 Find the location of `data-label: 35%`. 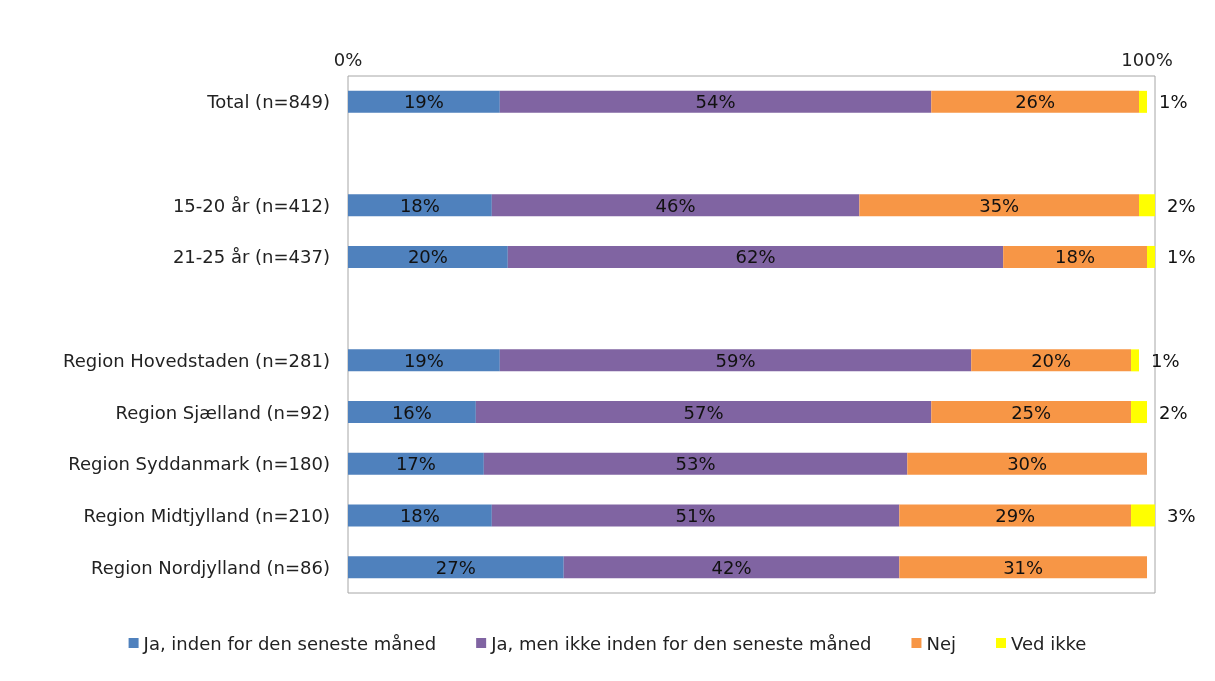

data-label: 35% is located at coordinates (999, 205).